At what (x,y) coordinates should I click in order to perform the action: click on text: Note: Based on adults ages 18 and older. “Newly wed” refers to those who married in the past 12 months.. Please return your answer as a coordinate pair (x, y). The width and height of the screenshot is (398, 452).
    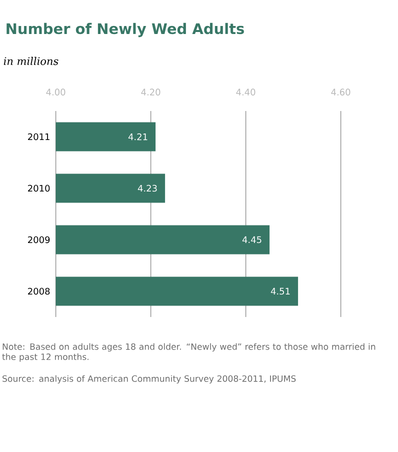
    Looking at the image, I should click on (189, 352).